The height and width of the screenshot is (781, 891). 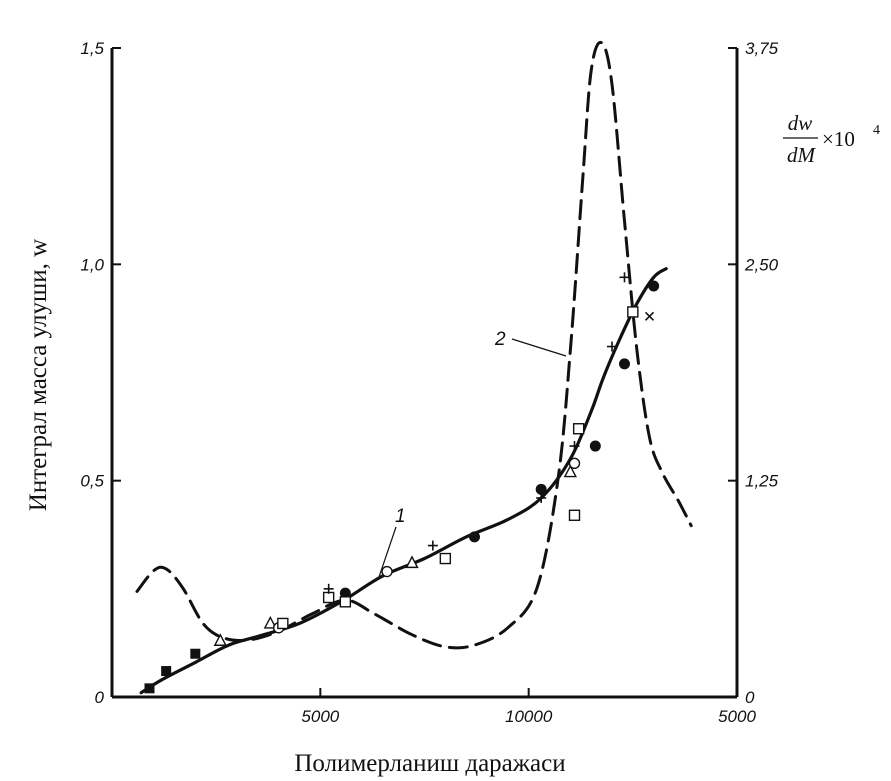 I want to click on marker-cross-0-b, so click(x=649, y=316).